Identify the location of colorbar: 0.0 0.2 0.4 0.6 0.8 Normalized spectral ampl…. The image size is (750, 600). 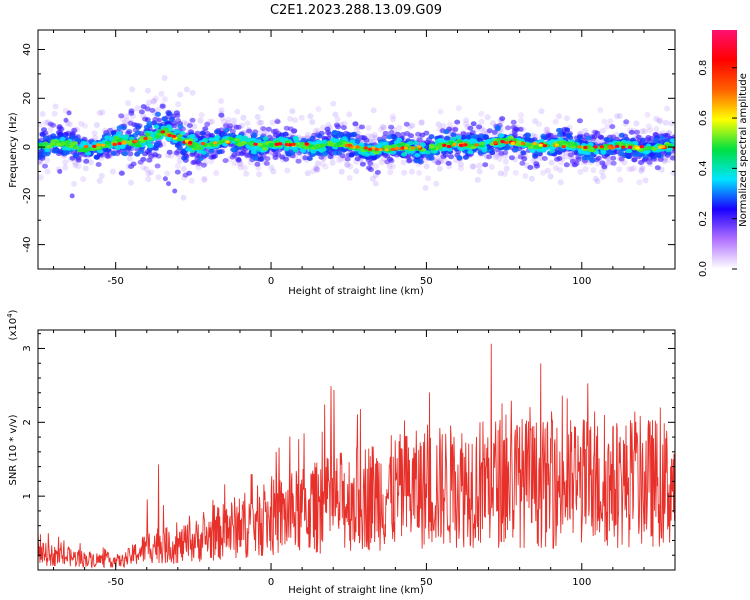
(723, 153).